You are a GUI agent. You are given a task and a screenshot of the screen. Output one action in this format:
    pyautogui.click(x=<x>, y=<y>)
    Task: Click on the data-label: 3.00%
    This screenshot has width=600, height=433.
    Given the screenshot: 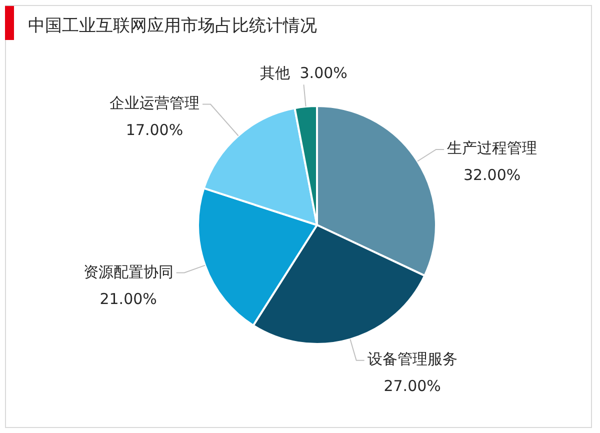 What is the action you would take?
    pyautogui.click(x=324, y=73)
    